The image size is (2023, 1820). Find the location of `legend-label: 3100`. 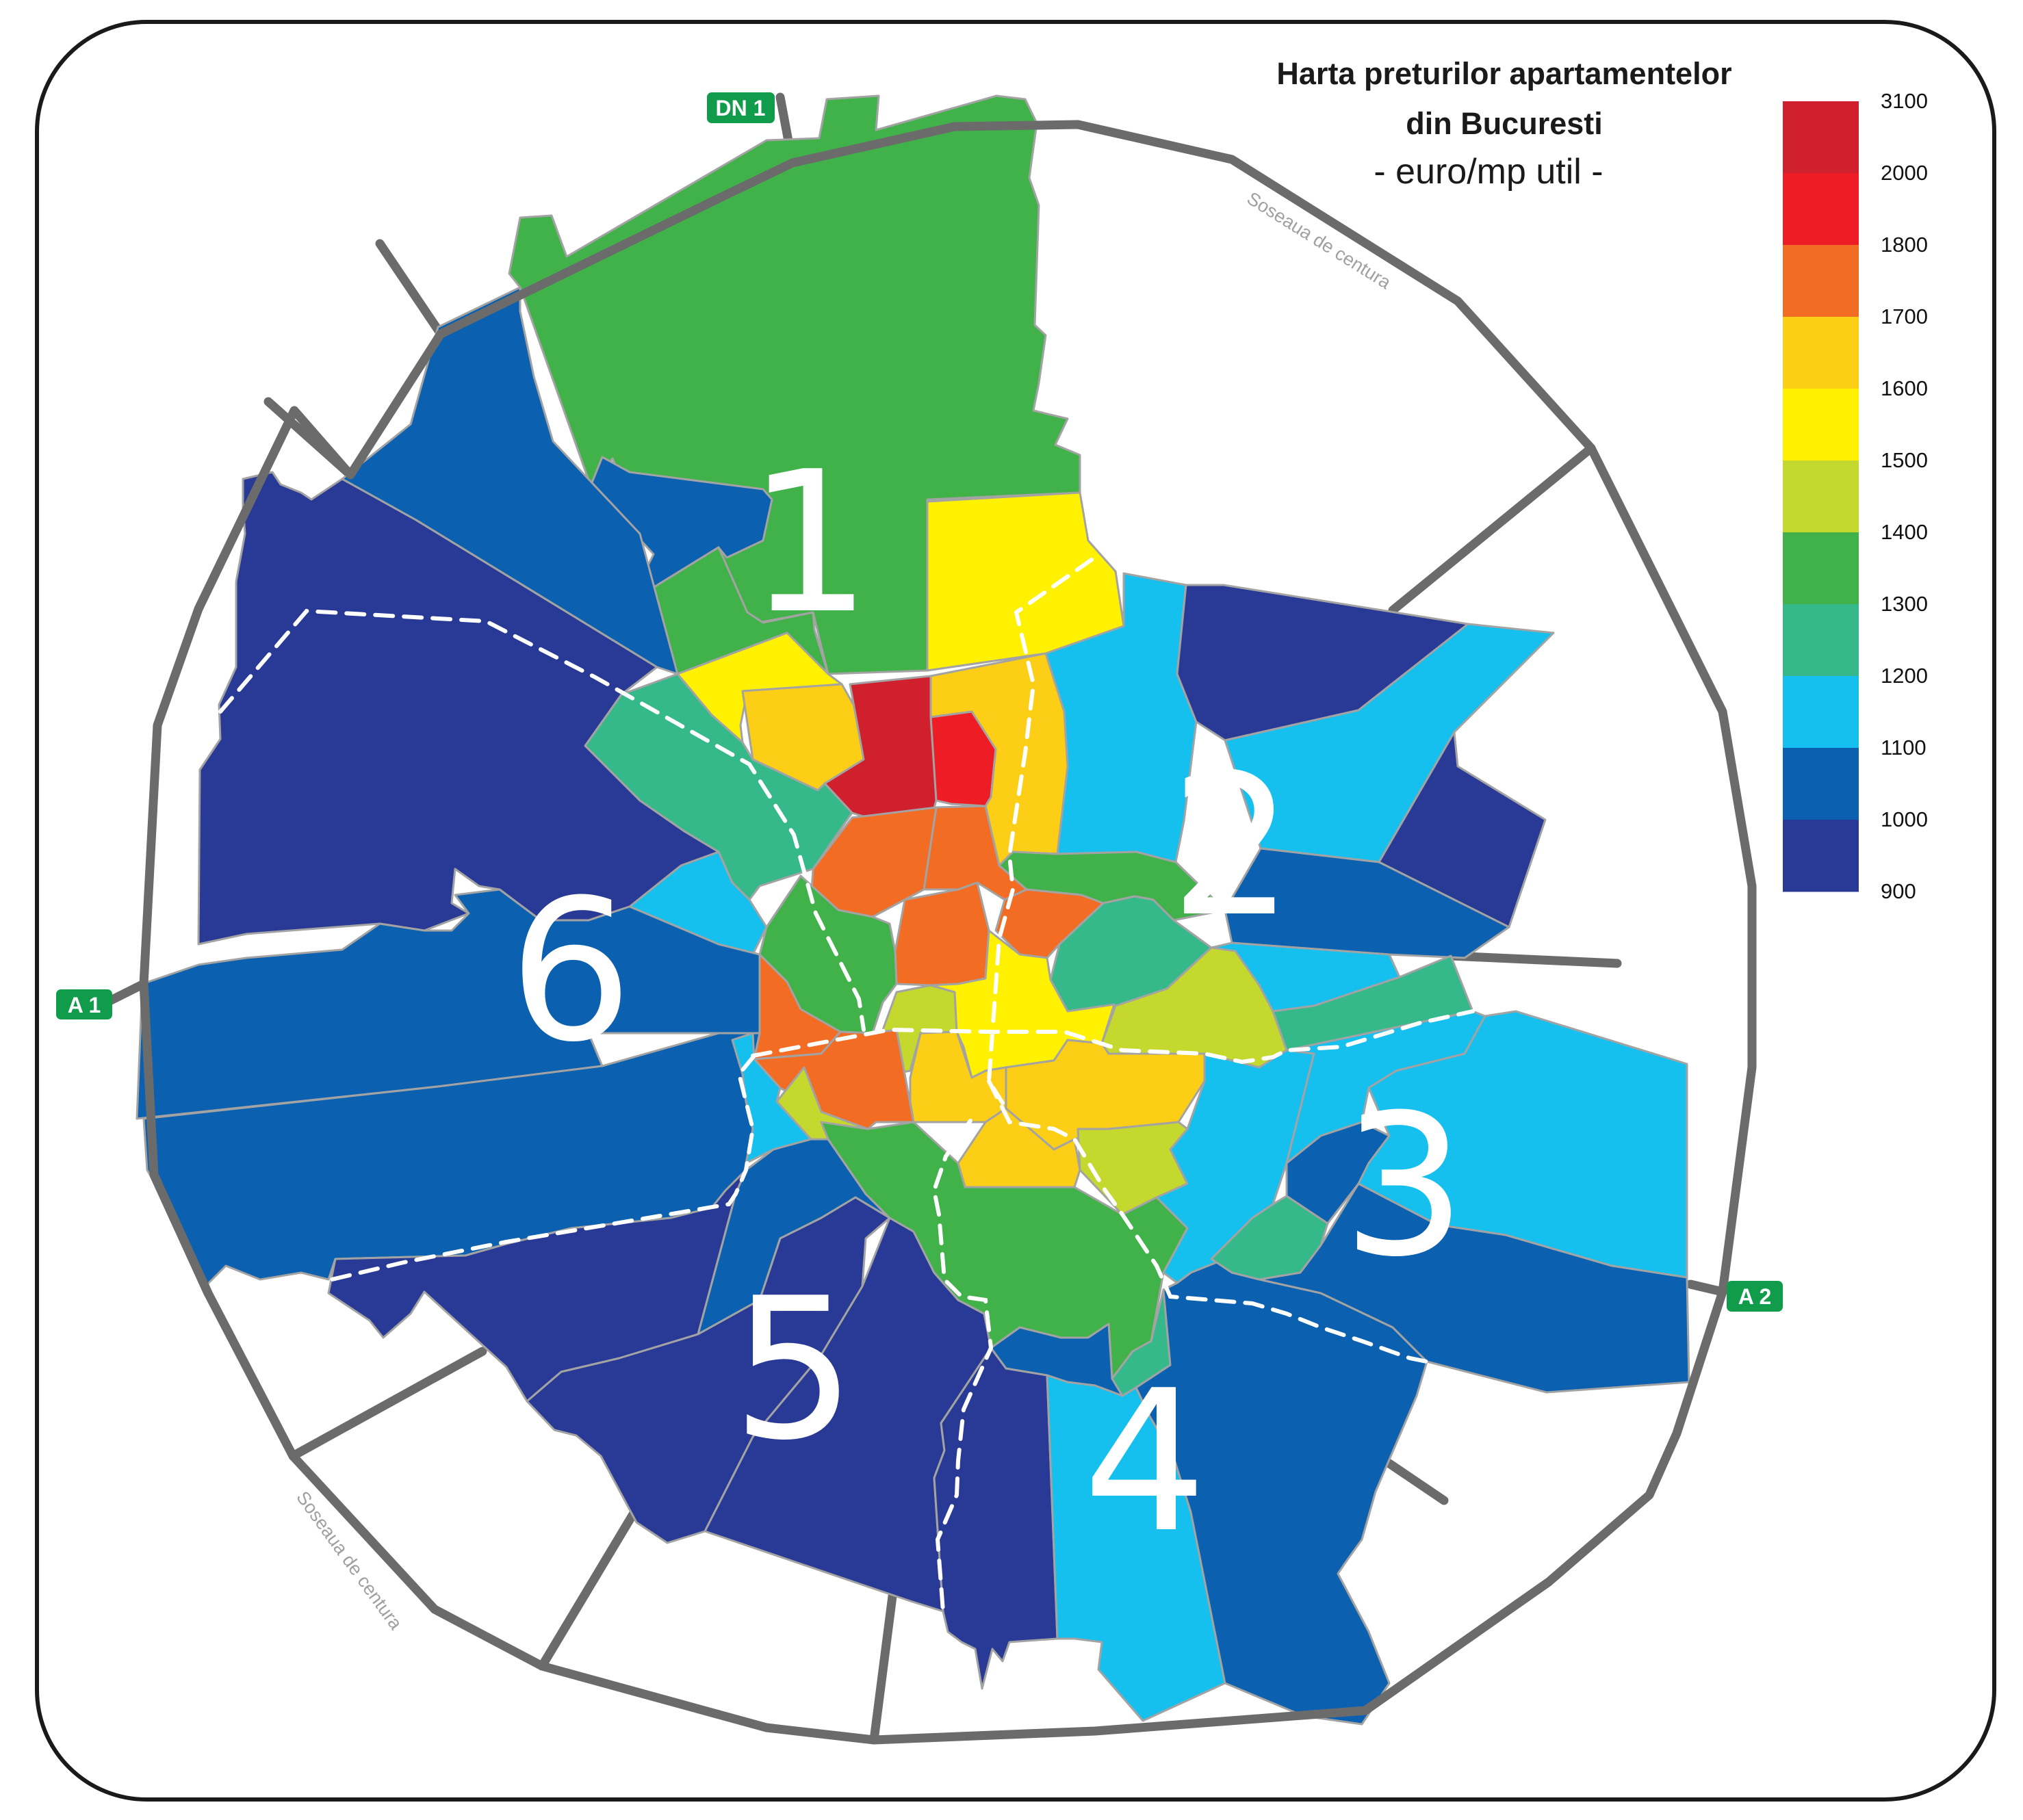

legend-label: 3100 is located at coordinates (1904, 101).